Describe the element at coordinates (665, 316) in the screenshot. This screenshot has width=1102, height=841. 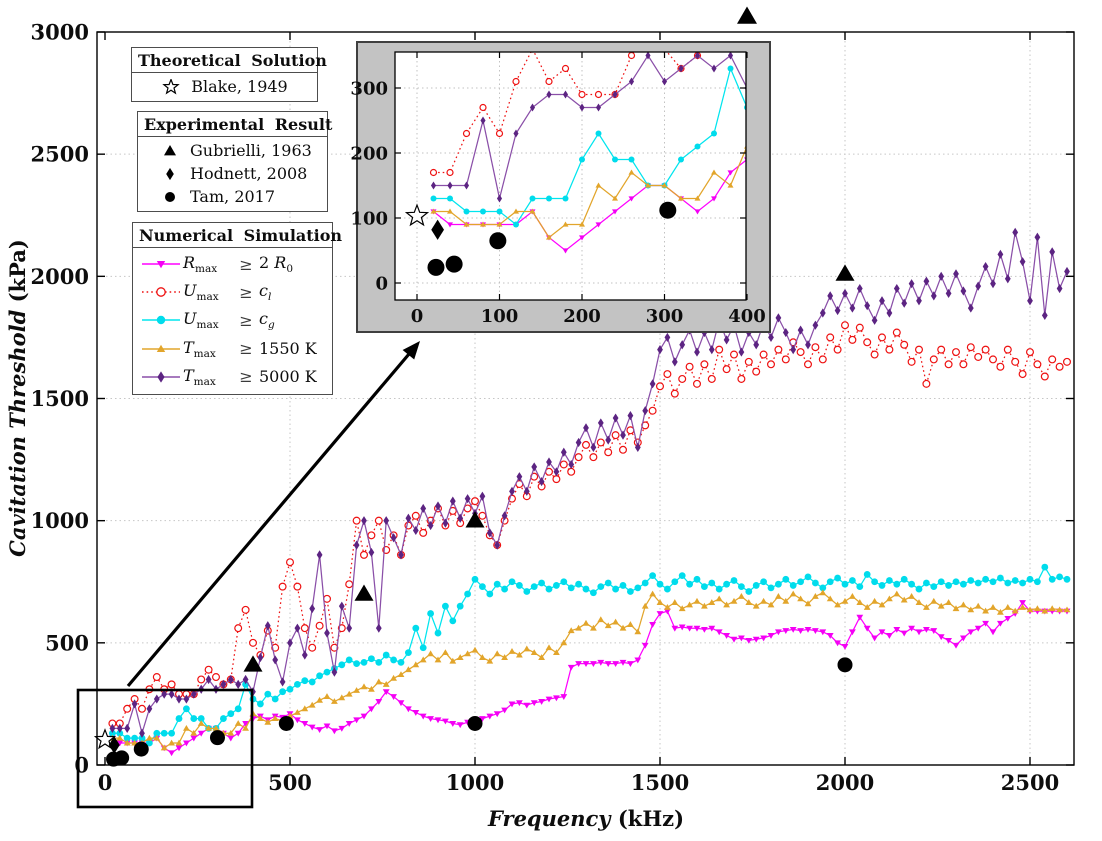
I see `inset-x-tick-label: 300` at that location.